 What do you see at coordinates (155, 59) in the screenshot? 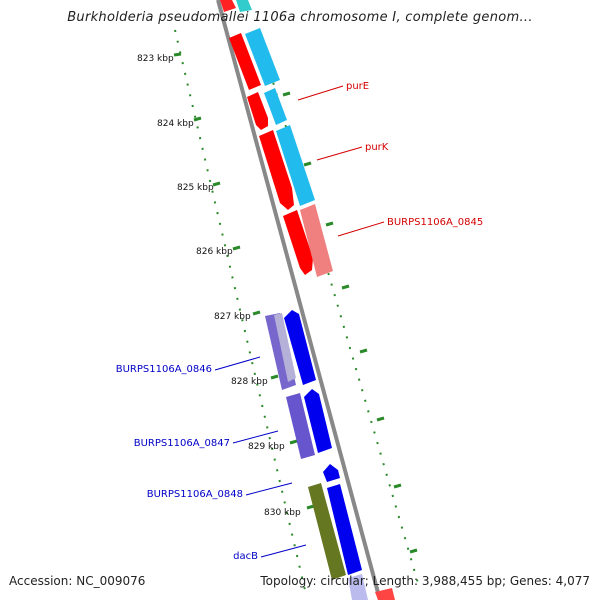
I see `scale-label: 823 kbp` at bounding box center [155, 59].